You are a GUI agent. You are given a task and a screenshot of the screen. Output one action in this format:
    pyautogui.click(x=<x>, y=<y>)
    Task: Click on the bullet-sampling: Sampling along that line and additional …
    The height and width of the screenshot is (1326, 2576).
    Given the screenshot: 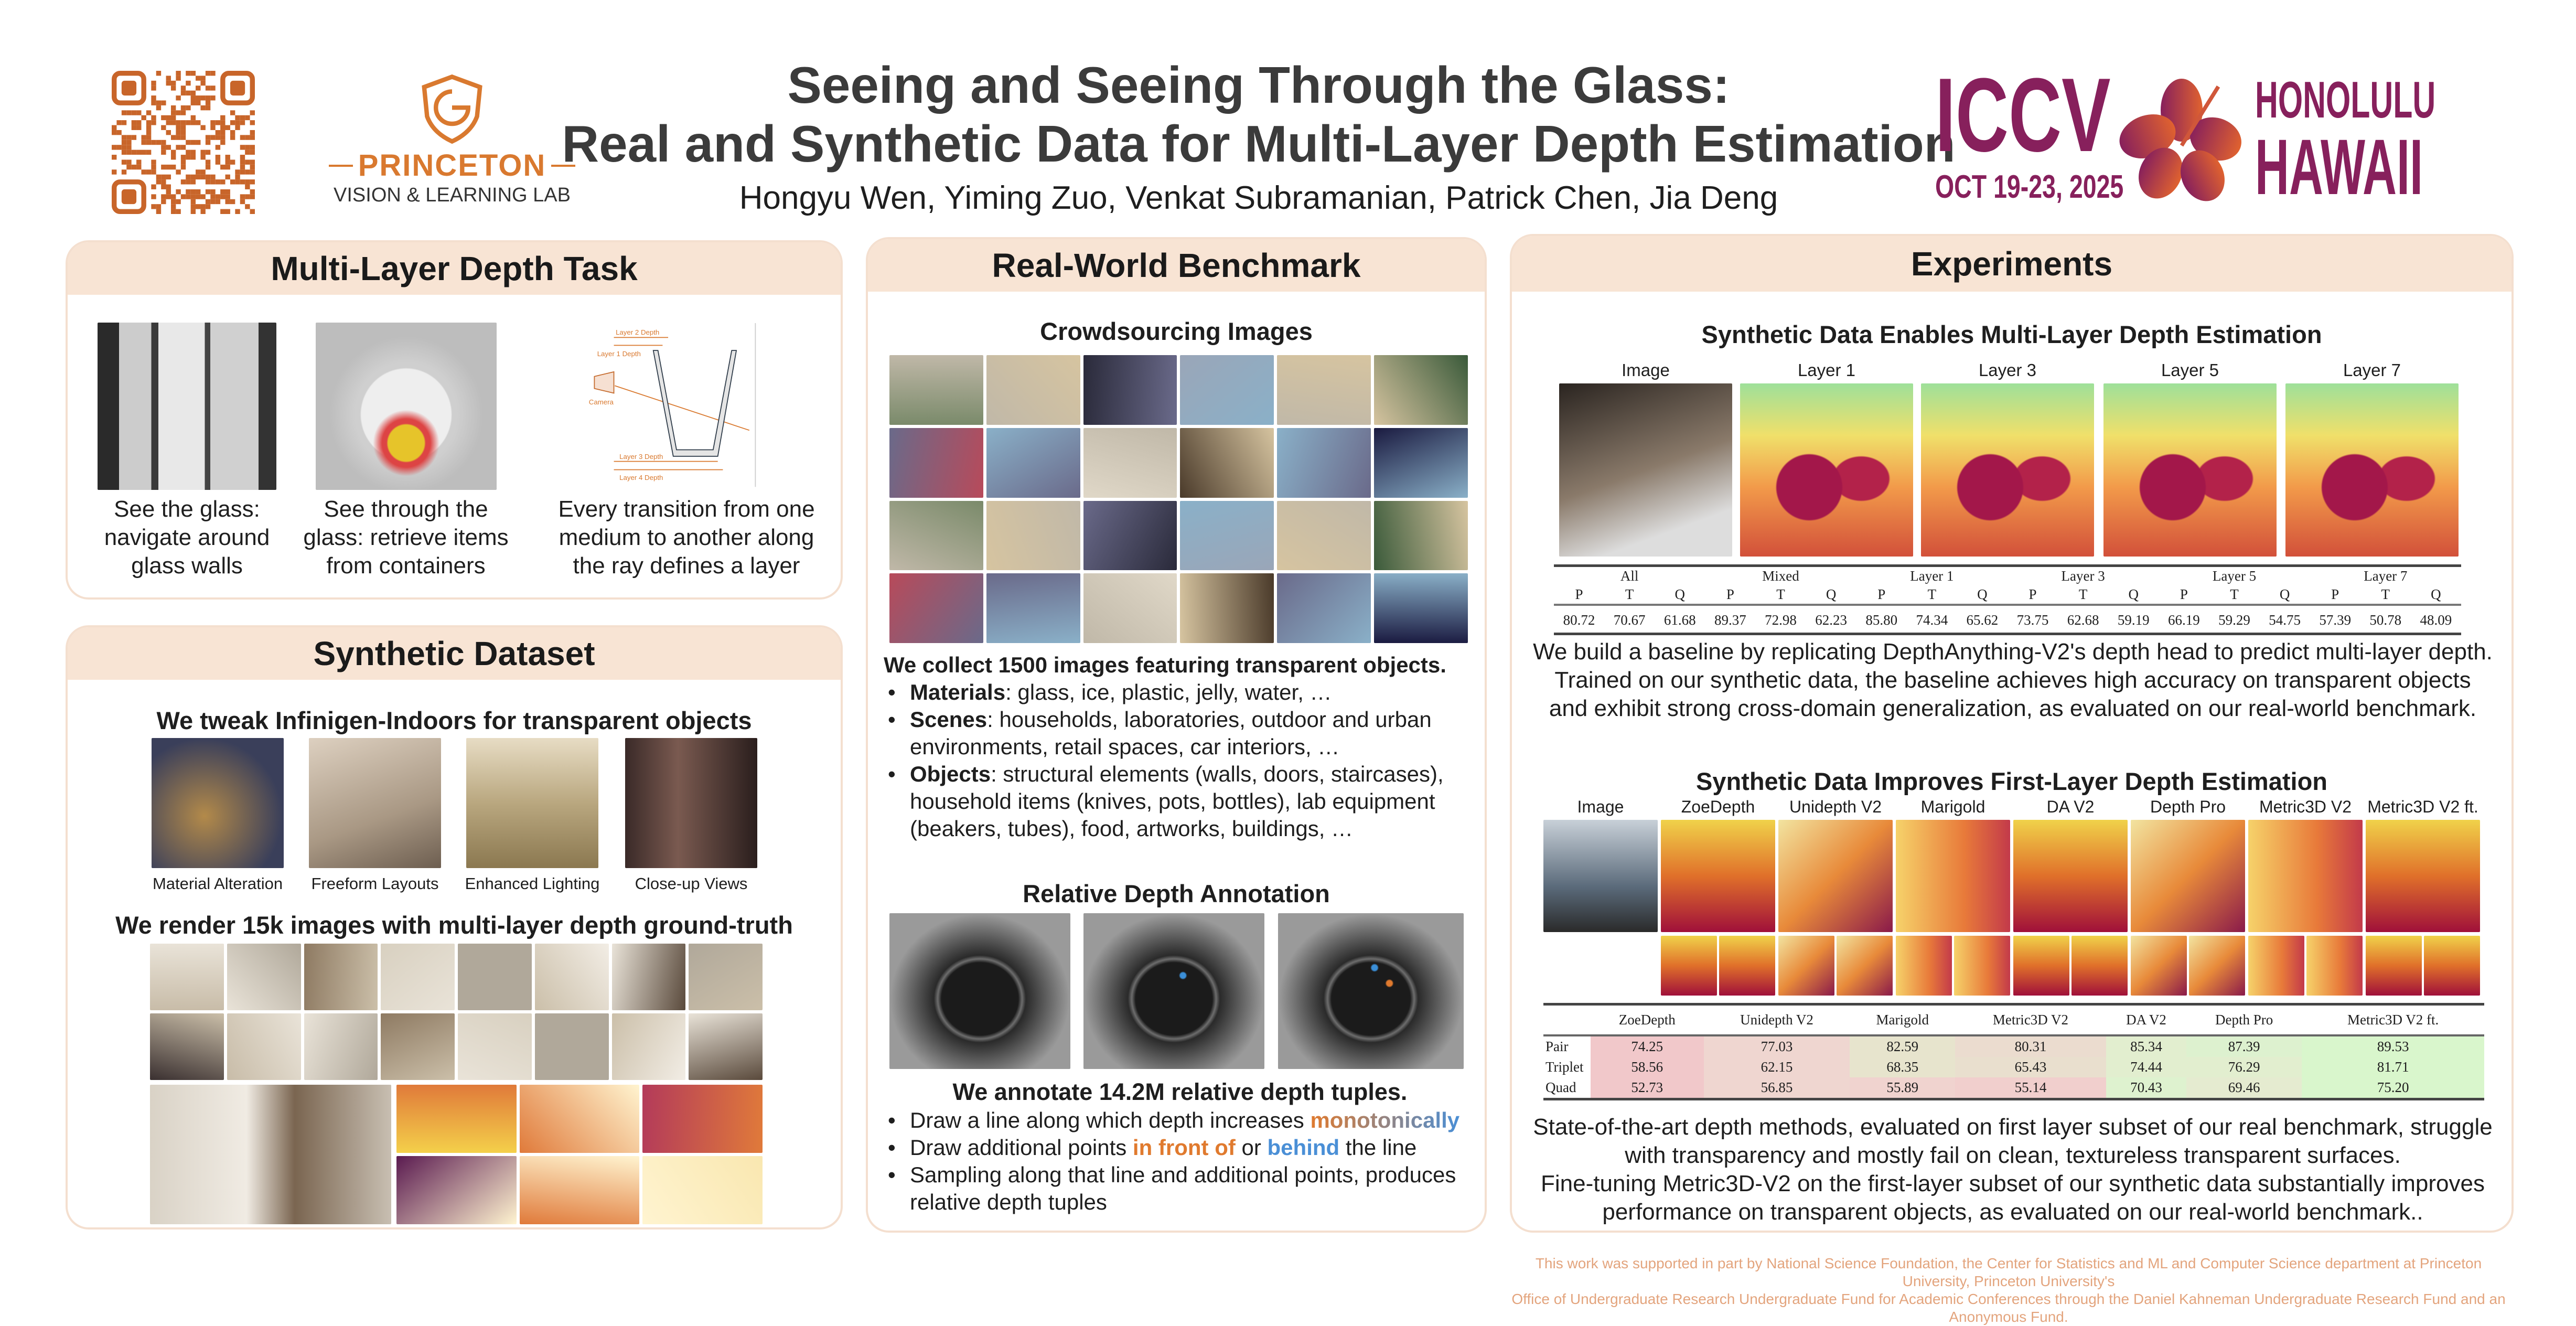 What is the action you would take?
    pyautogui.click(x=1180, y=1189)
    